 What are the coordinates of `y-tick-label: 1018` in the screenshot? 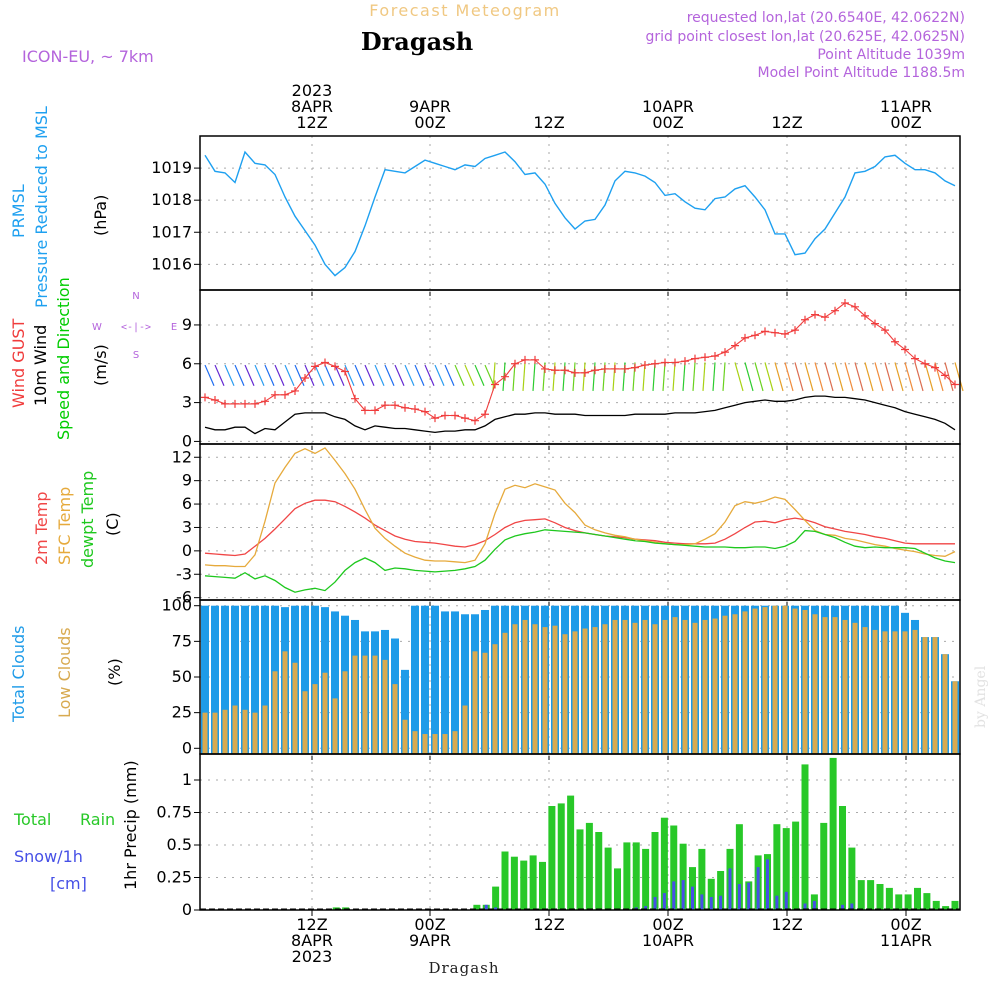 It's located at (171, 199).